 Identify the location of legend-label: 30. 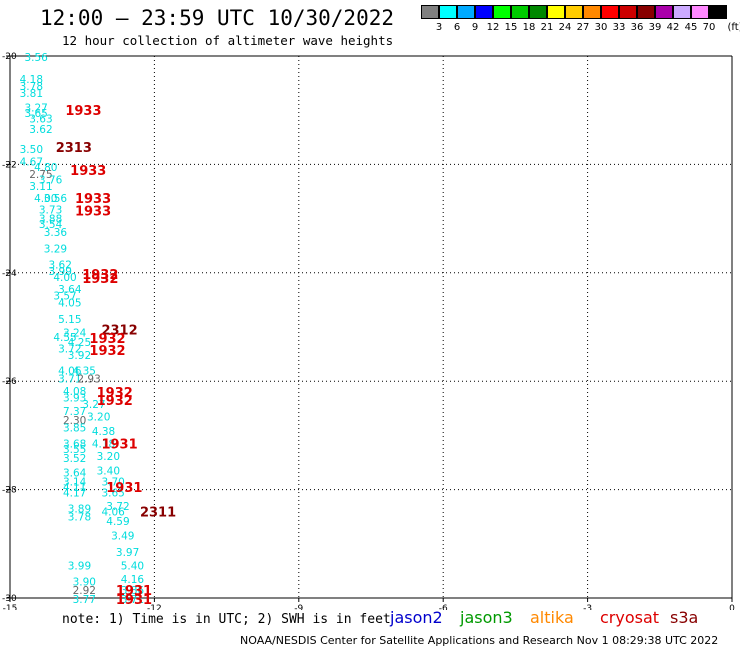
(601, 27).